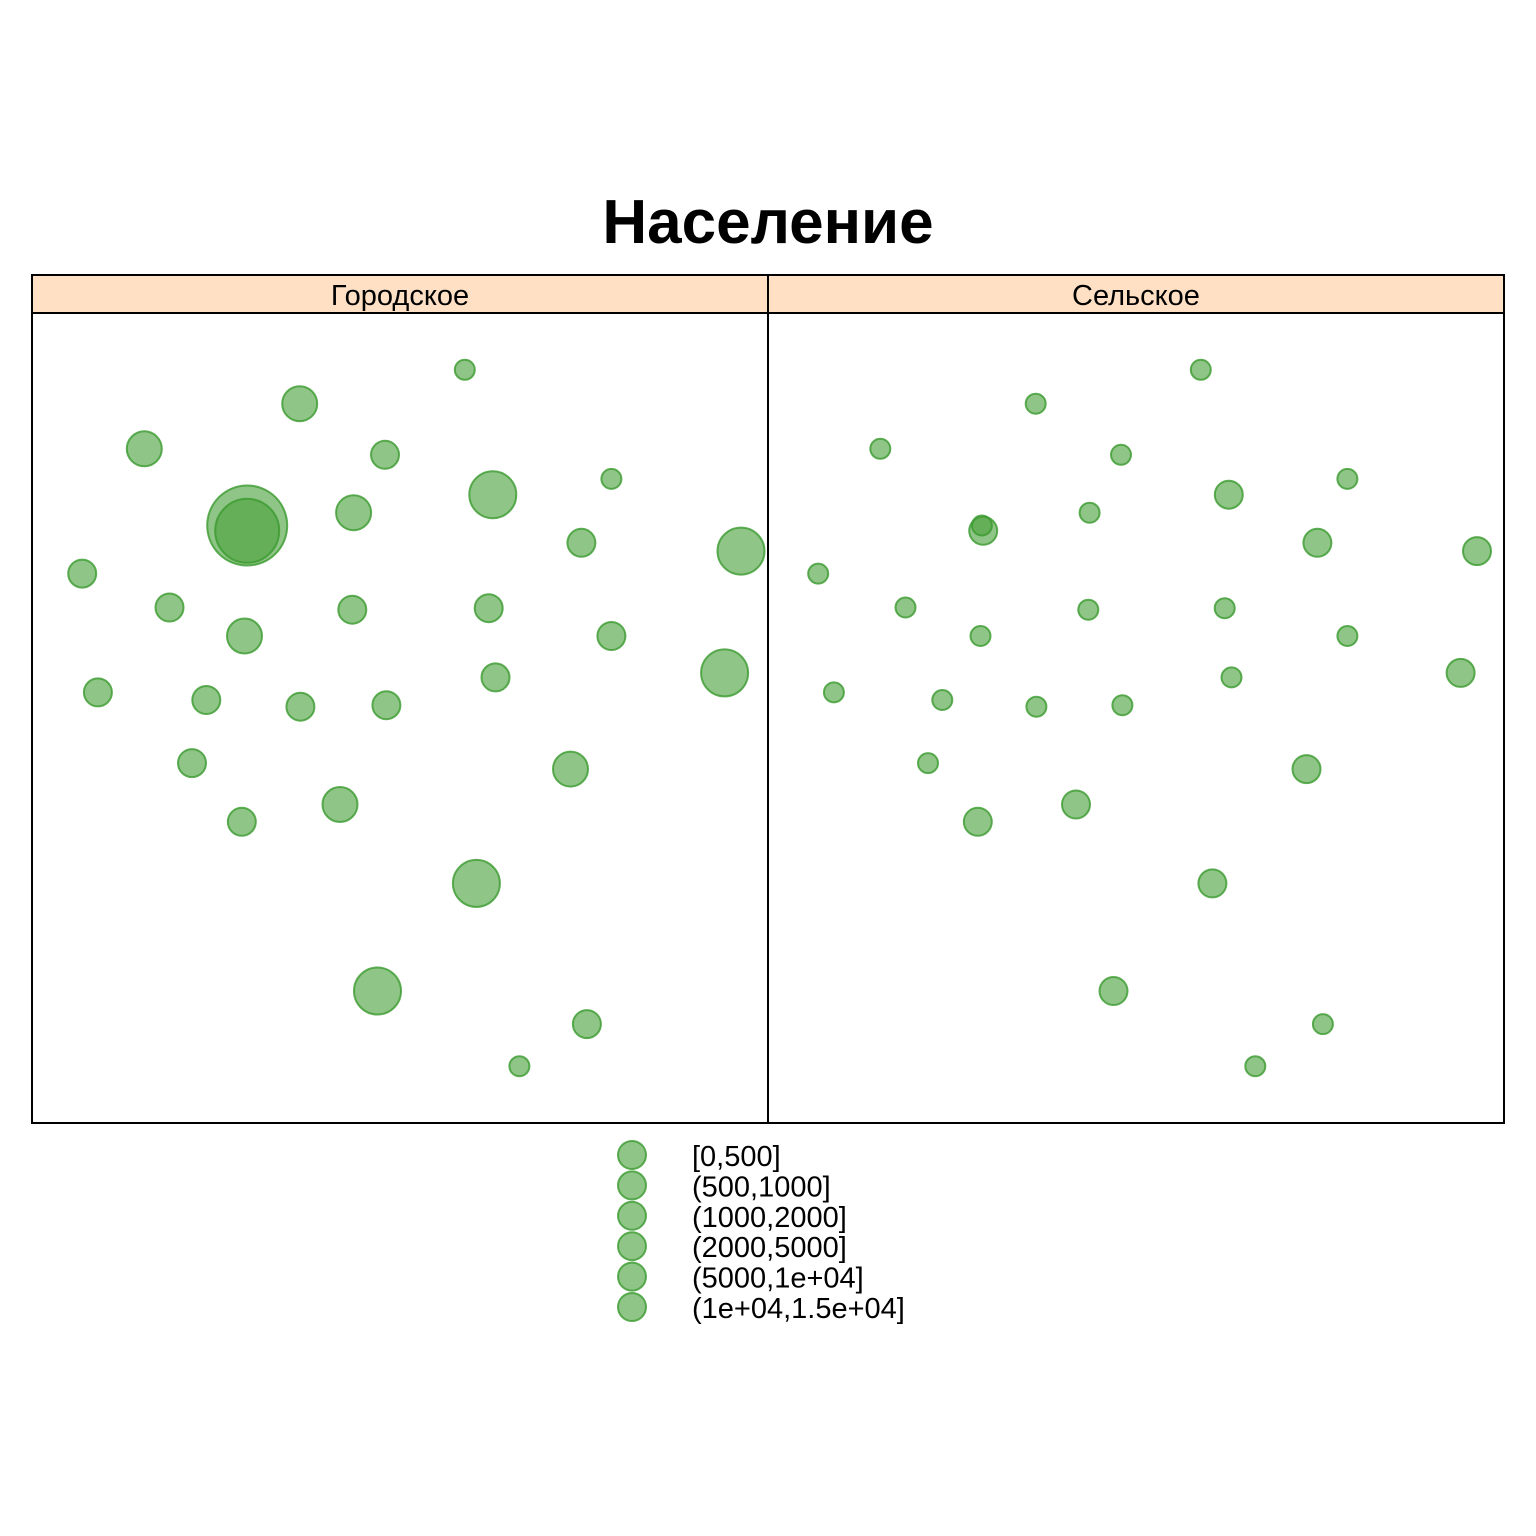 This screenshot has width=1536, height=1536. What do you see at coordinates (736, 1157) in the screenshot?
I see `legend-label: [0,500]` at bounding box center [736, 1157].